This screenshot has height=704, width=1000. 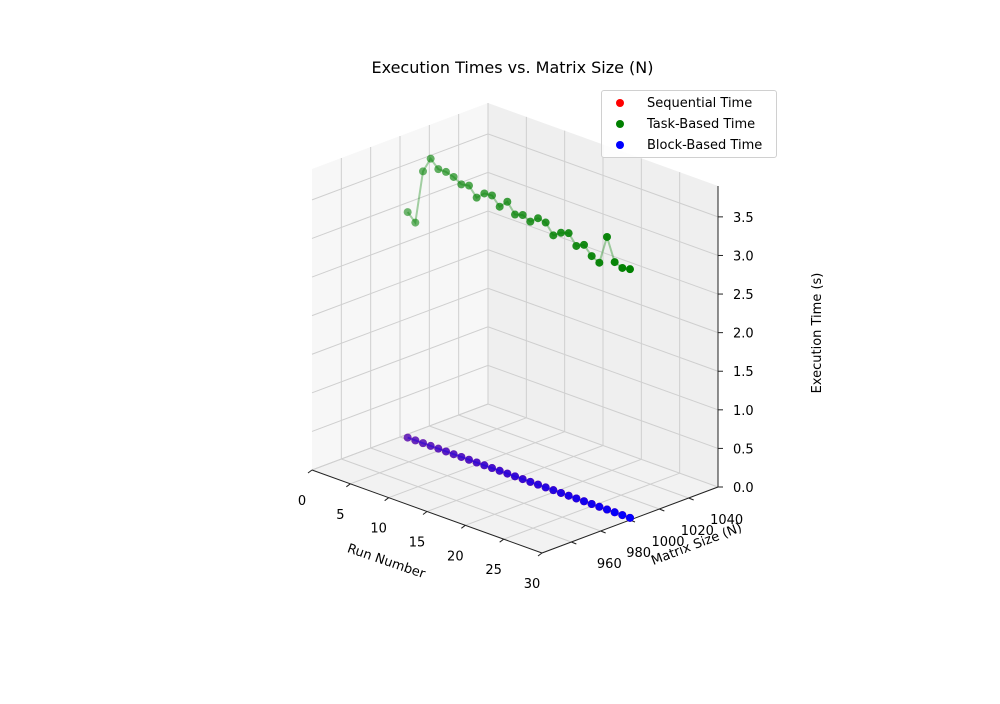 I want to click on x-tick-label: 5, so click(x=340, y=515).